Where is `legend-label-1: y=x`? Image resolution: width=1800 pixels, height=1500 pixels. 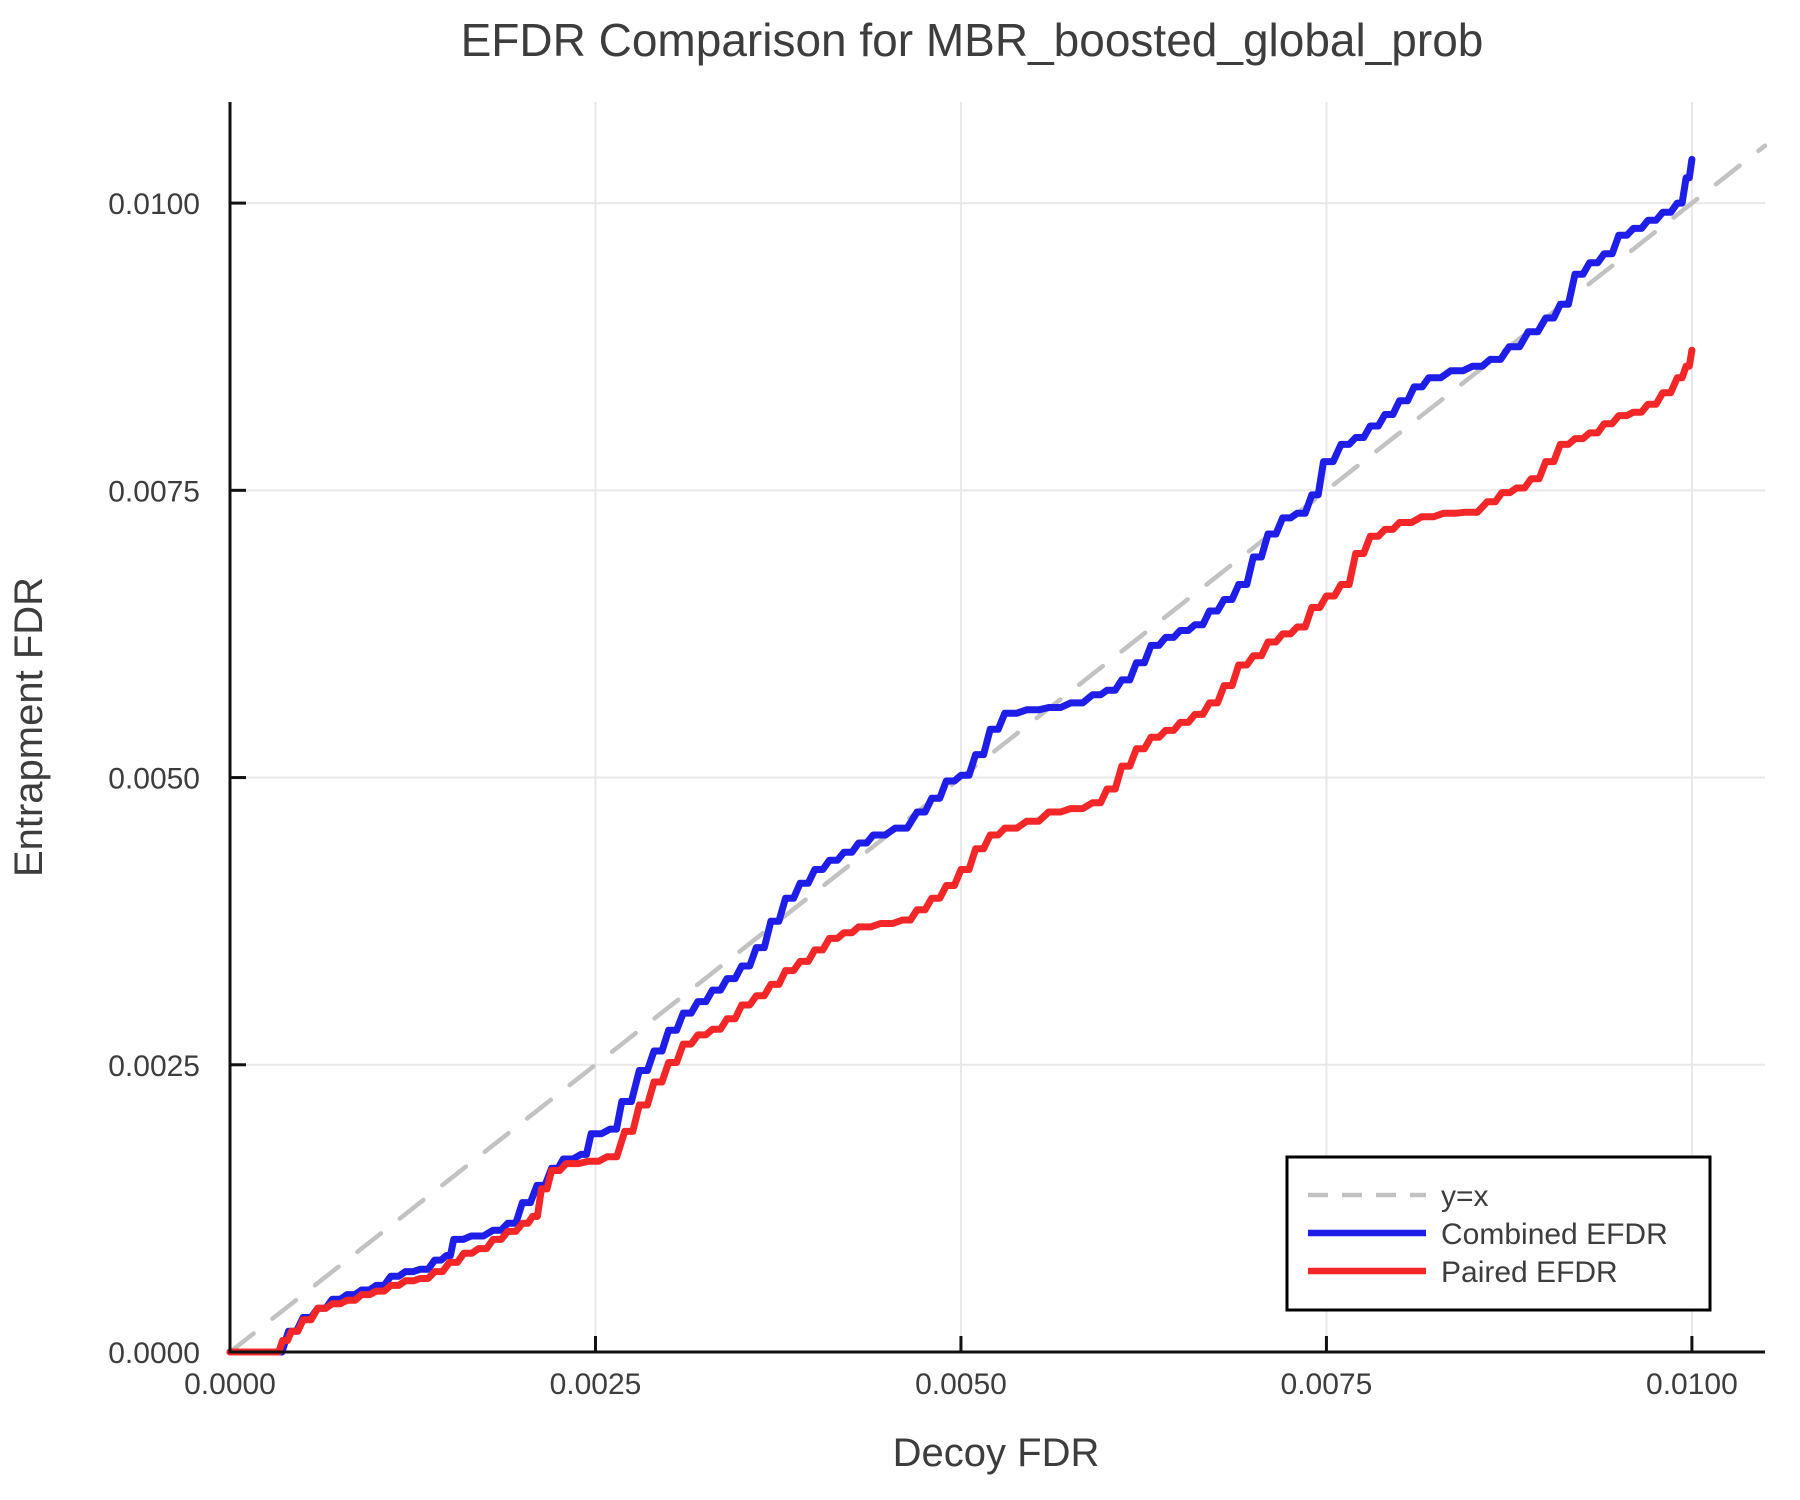 legend-label-1: y=x is located at coordinates (1465, 1196).